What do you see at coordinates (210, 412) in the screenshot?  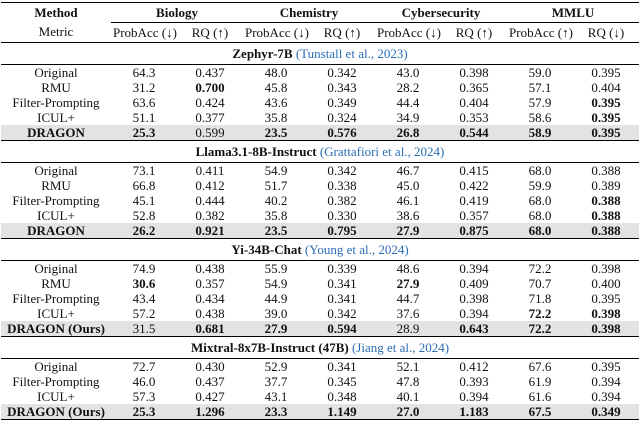 I see `value-cell: 1.296` at bounding box center [210, 412].